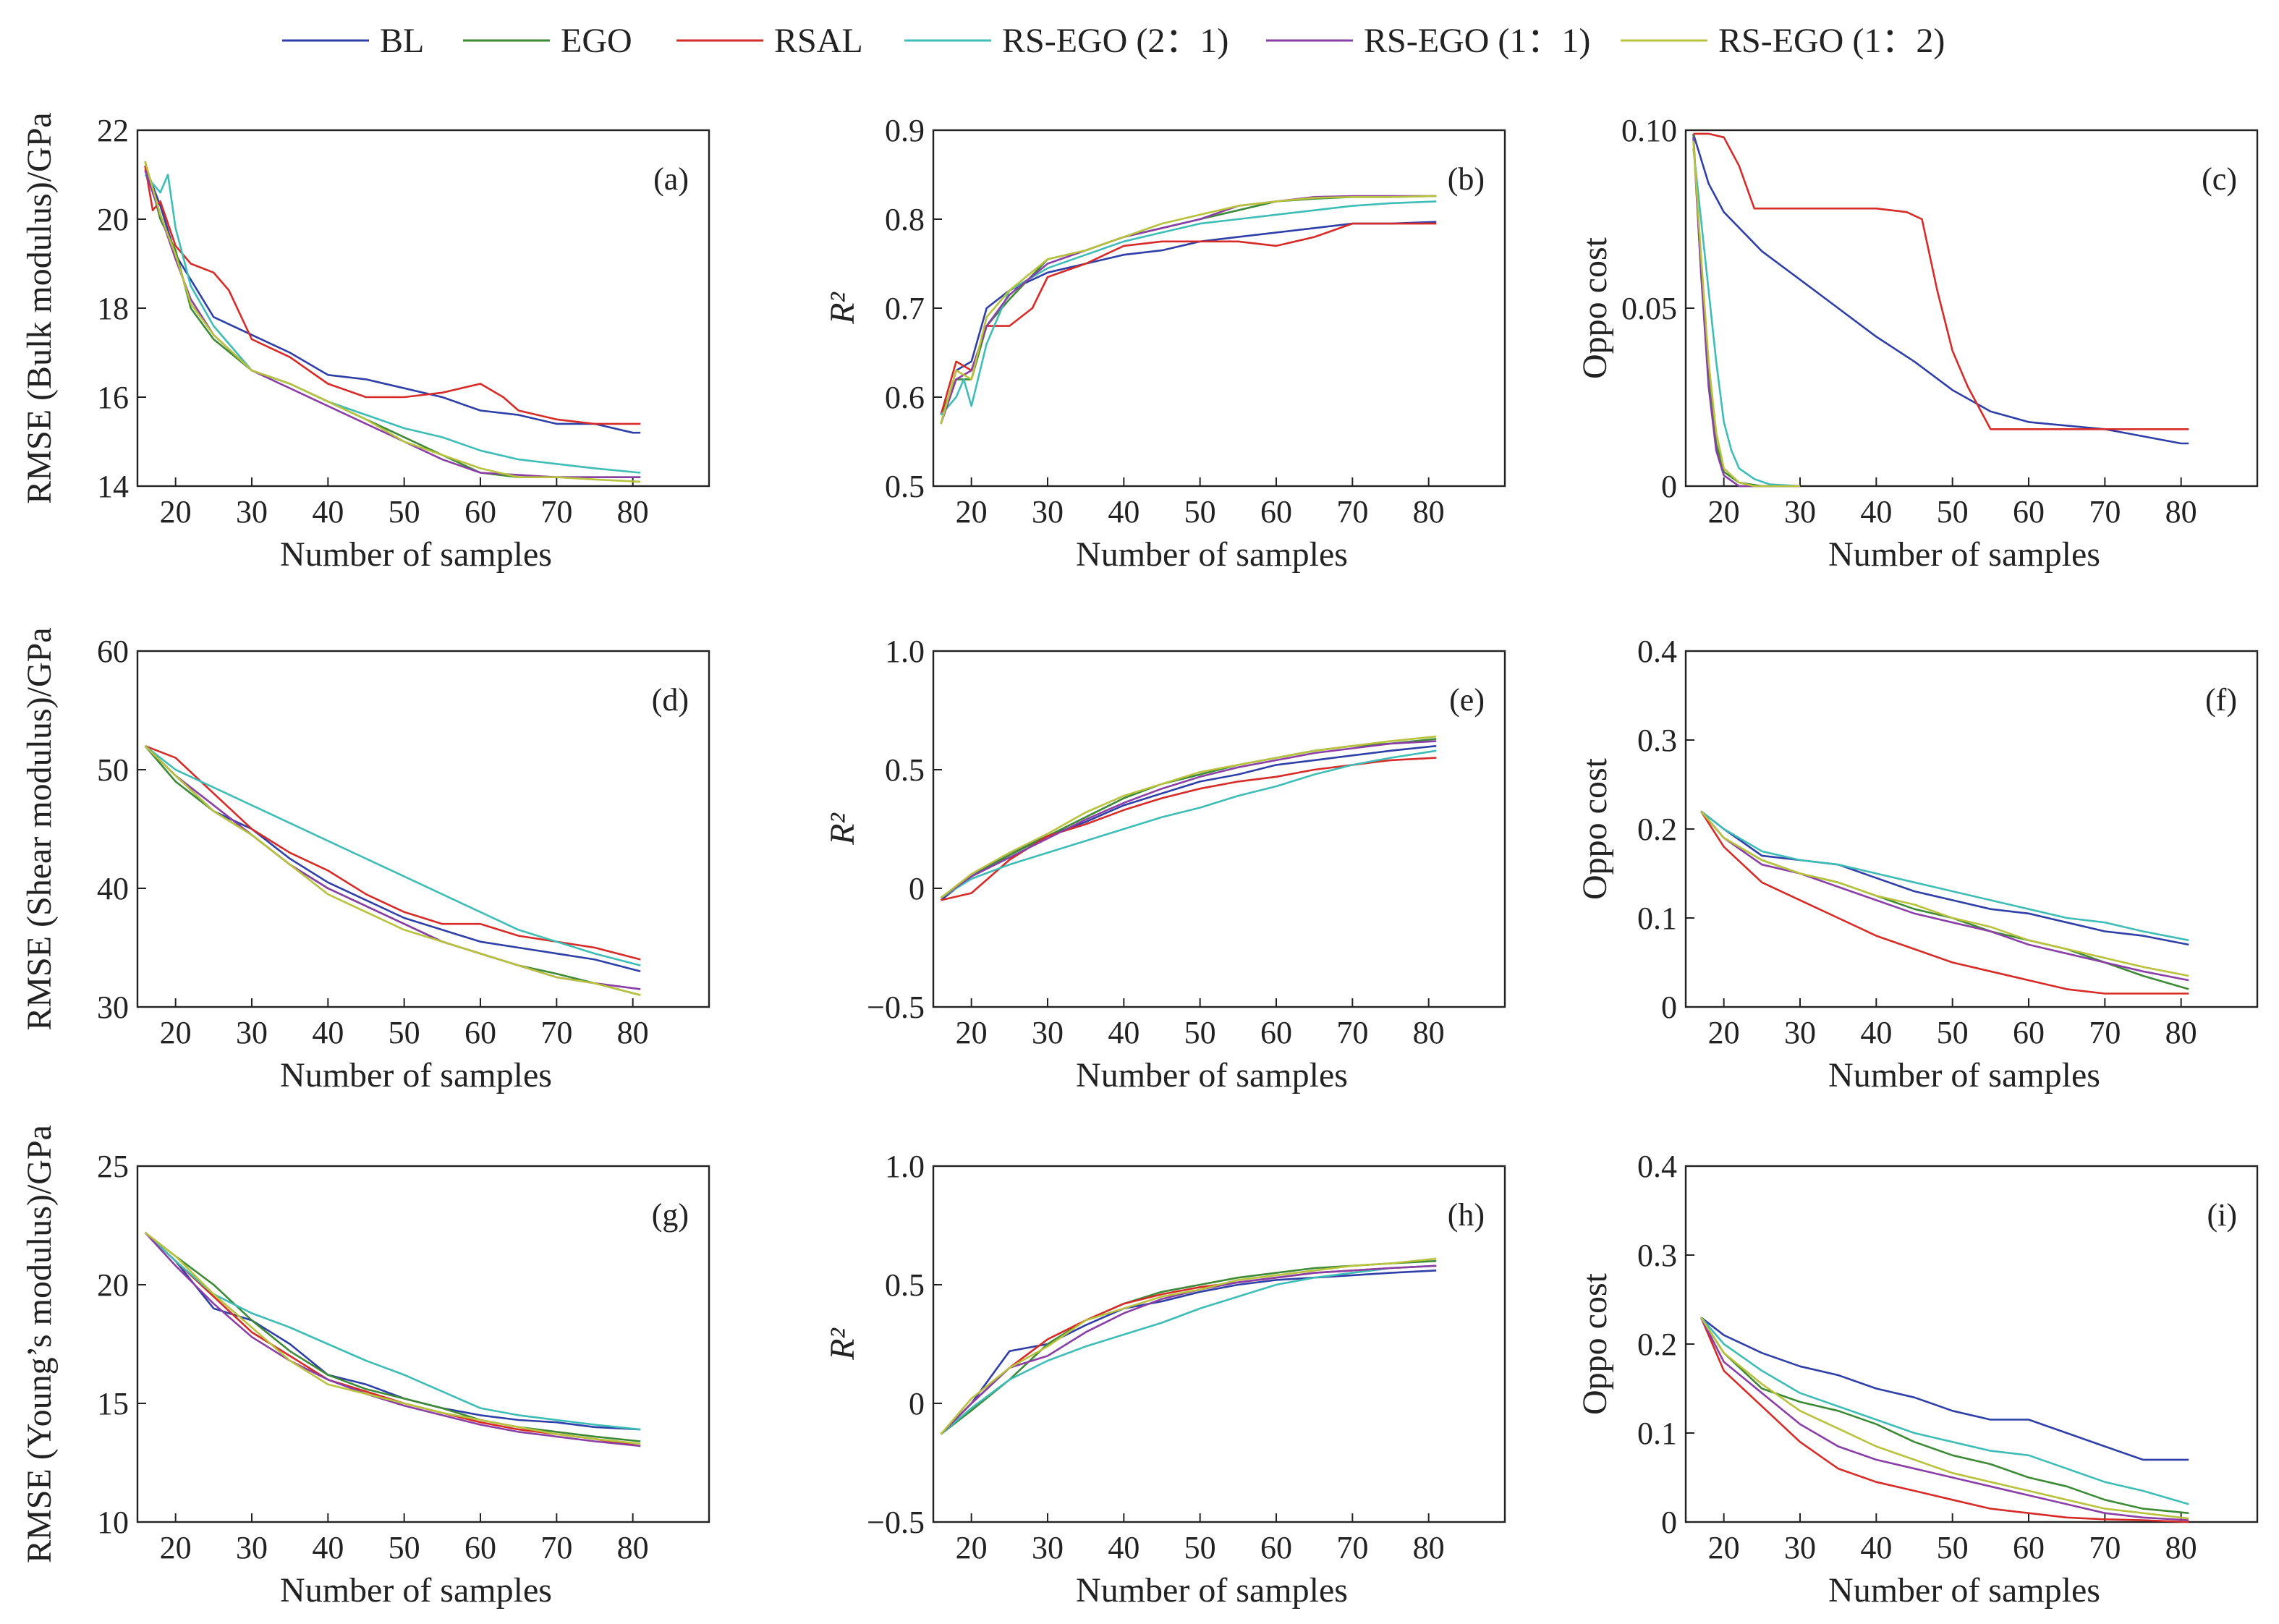  I want to click on y-tick-label: 14, so click(113, 486).